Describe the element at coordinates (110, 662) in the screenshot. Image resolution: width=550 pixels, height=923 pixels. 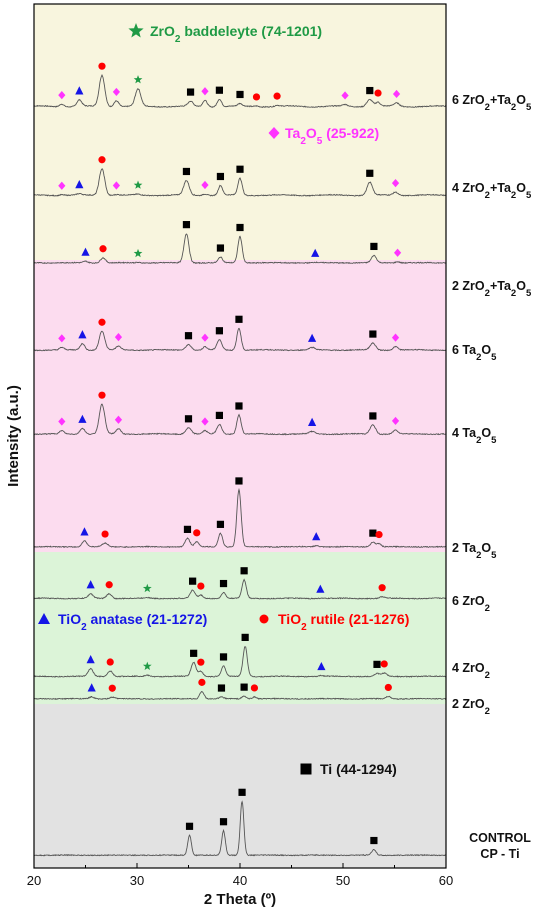
I see `marker-7-3-circle` at that location.